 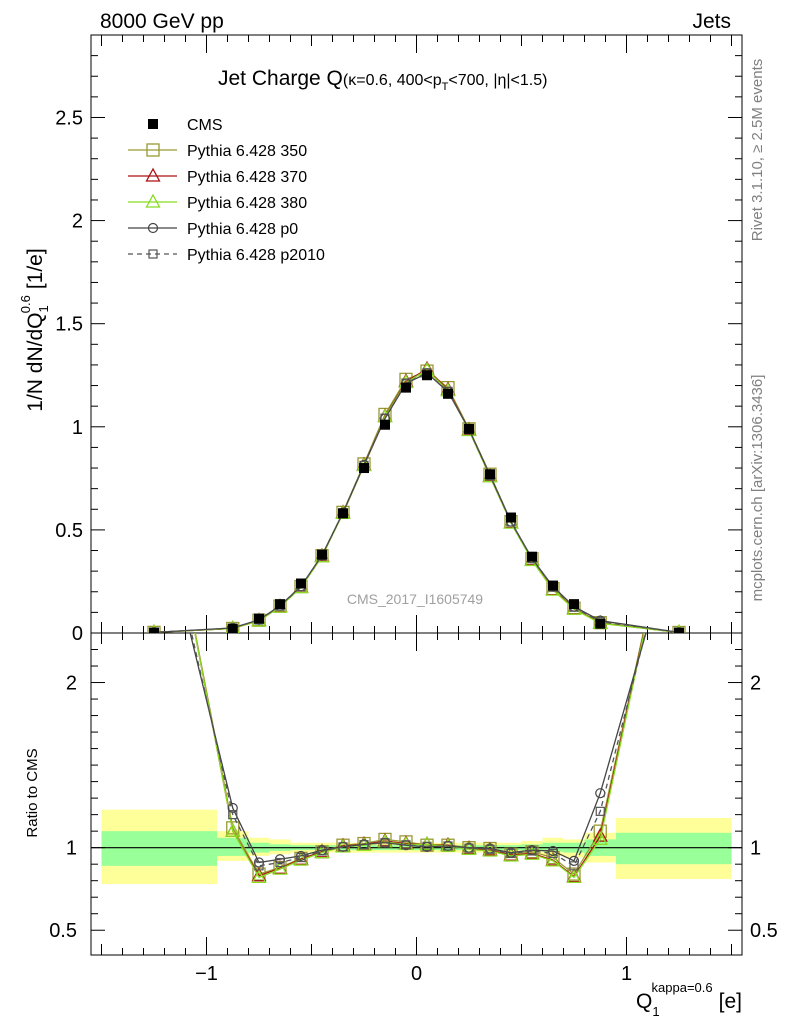 I want to click on ratio-line-p0, so click(x=418, y=748).